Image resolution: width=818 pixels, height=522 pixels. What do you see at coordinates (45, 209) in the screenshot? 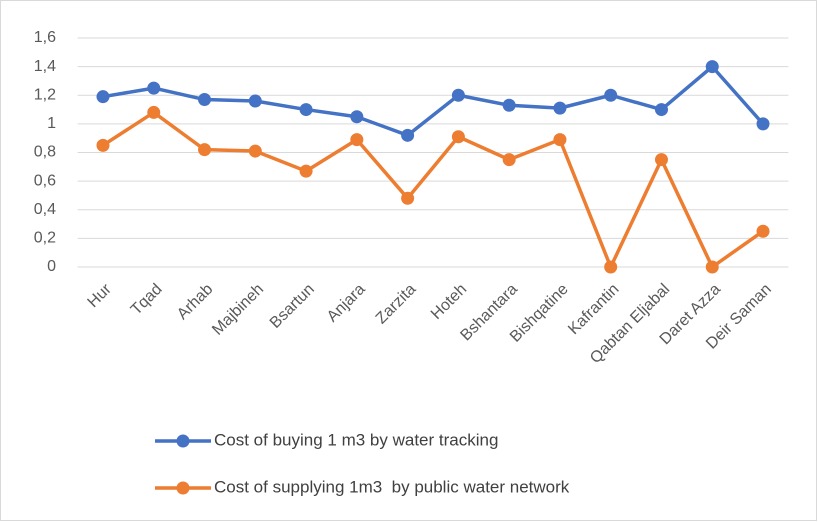
I see `y-tick-label: 0,4` at bounding box center [45, 209].